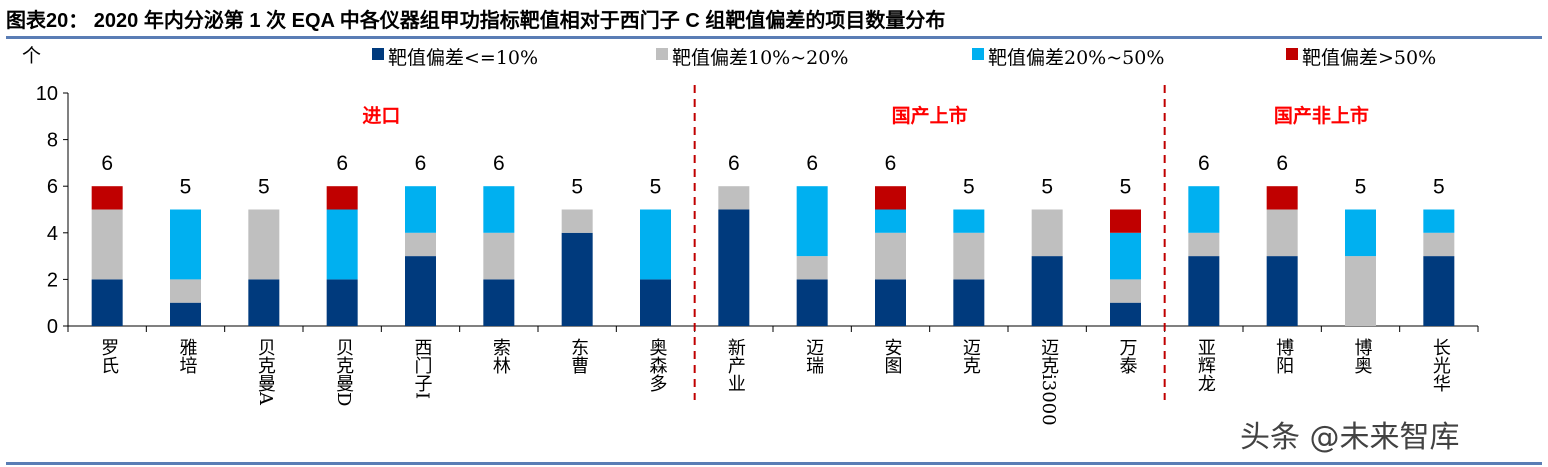  Describe the element at coordinates (187, 356) in the screenshot. I see `x-tick-label: 雅培` at that location.